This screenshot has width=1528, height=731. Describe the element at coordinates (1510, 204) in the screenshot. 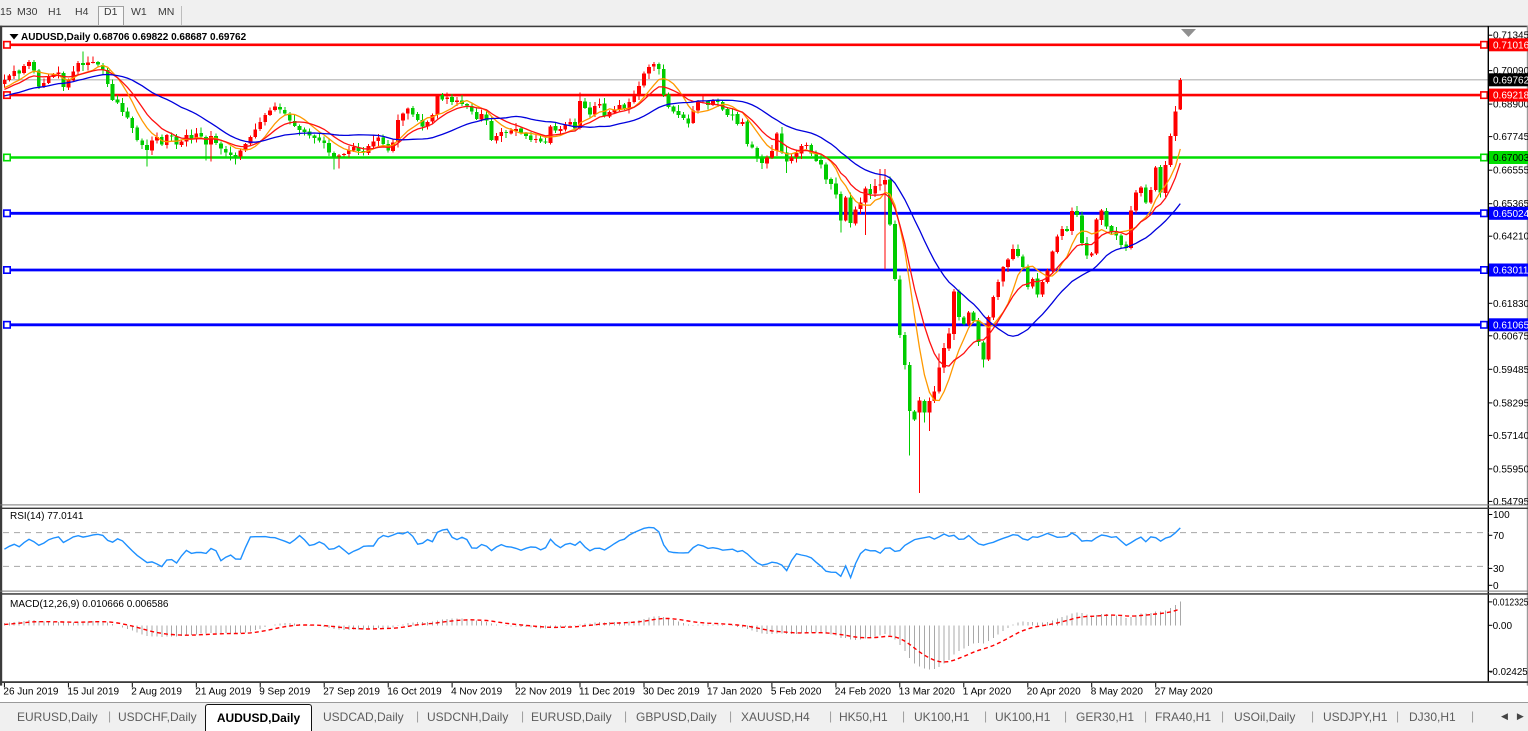

I see `svg-text: 0.65365` at that location.